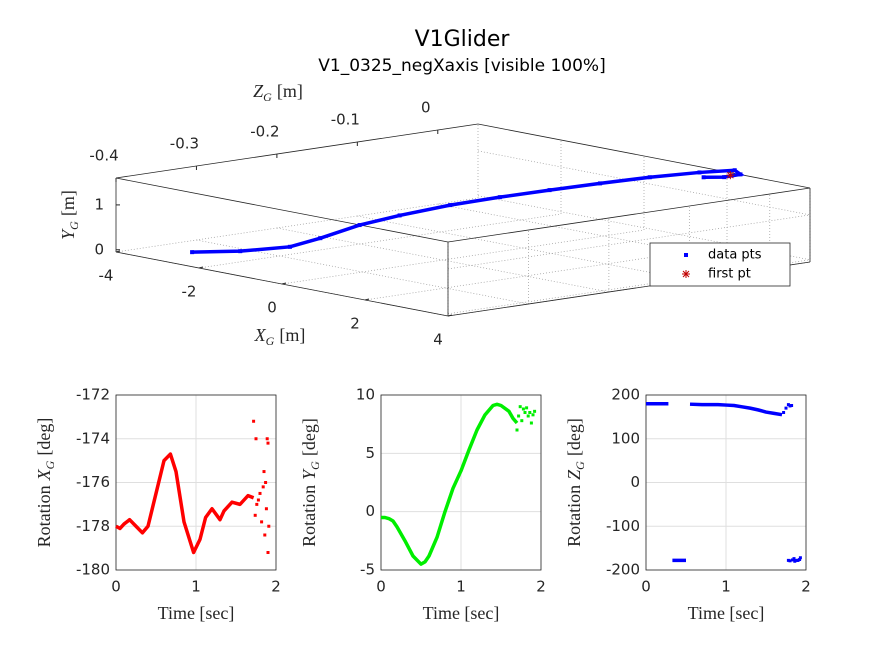 This screenshot has width=891, height=645. I want to click on axis-label: XG [m], so click(280, 336).